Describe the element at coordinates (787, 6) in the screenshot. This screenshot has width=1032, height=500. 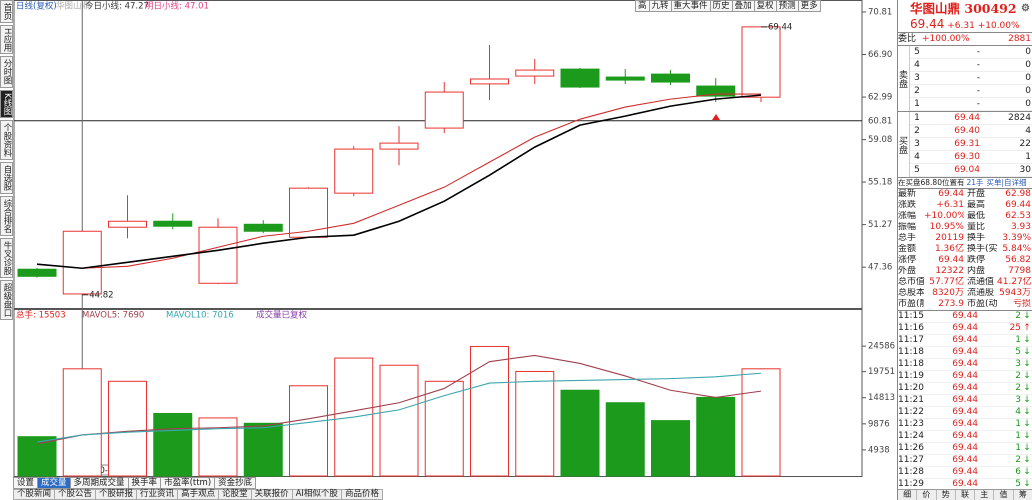
I see `toolbar-button: 预测` at that location.